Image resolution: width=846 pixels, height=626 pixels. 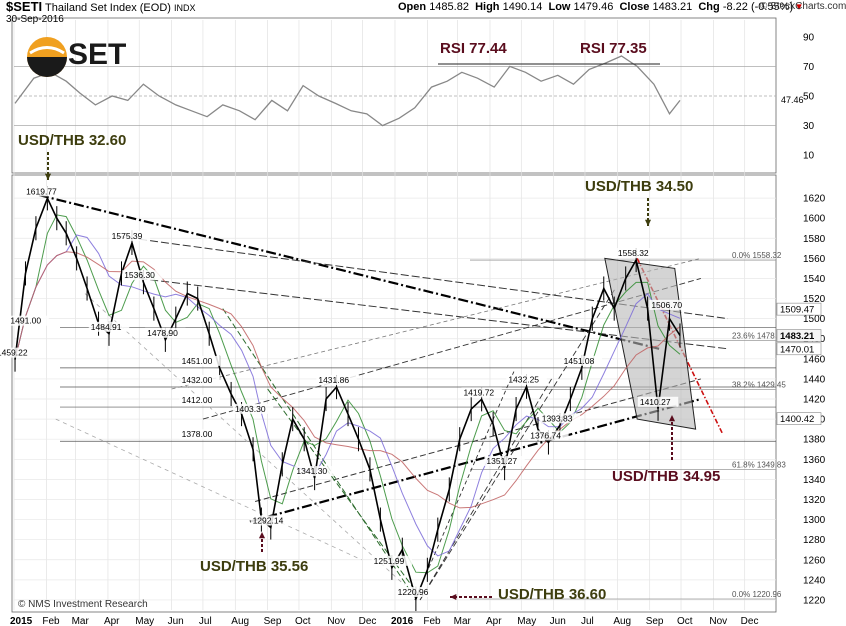 What do you see at coordinates (666, 305) in the screenshot?
I see `price-label: 1506.70` at bounding box center [666, 305].